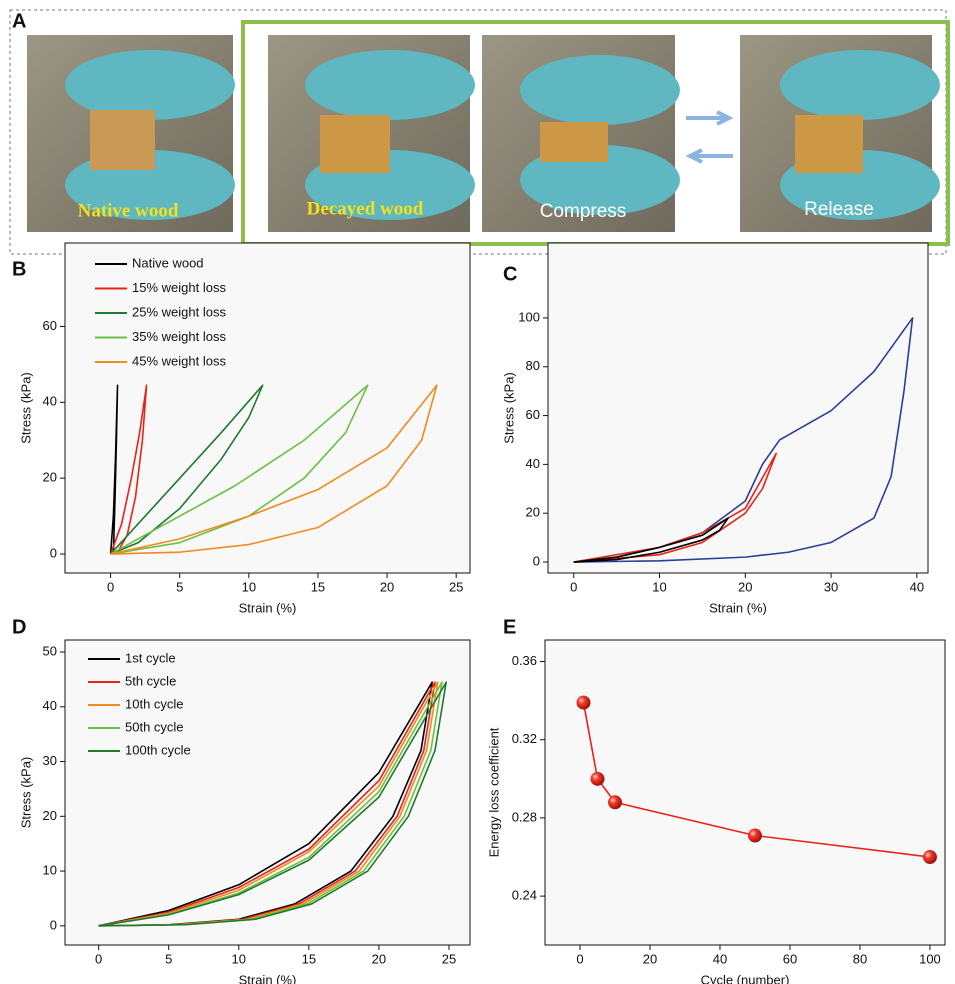 The height and width of the screenshot is (984, 955). What do you see at coordinates (860, 958) in the screenshot?
I see `x-tick-label: 80` at bounding box center [860, 958].